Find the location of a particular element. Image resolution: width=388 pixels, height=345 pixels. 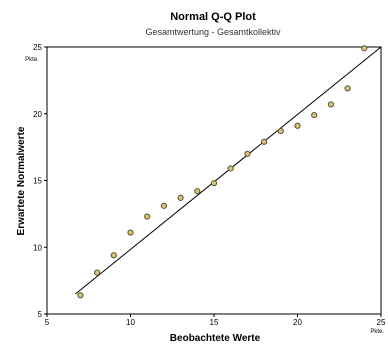

chart-title: Normal Q-Q Plot is located at coordinates (213, 17).